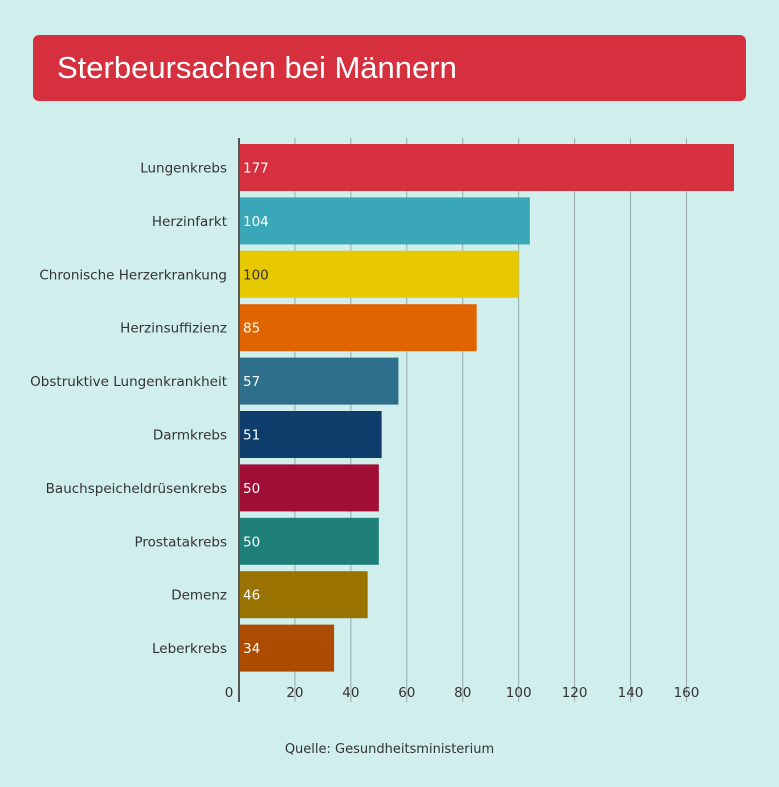 Image resolution: width=779 pixels, height=787 pixels. What do you see at coordinates (256, 169) in the screenshot?
I see `bar-value-label: 177` at bounding box center [256, 169].